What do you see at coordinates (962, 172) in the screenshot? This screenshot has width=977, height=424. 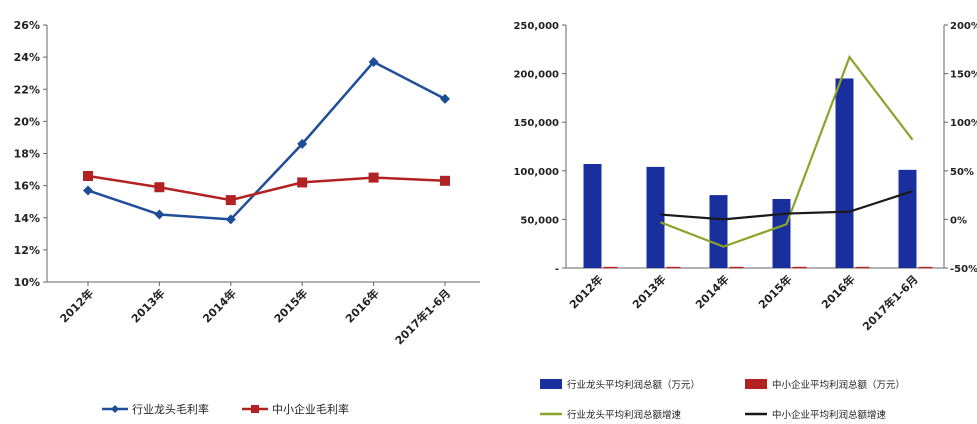 I see `right-tick-label: 50%` at bounding box center [962, 172].